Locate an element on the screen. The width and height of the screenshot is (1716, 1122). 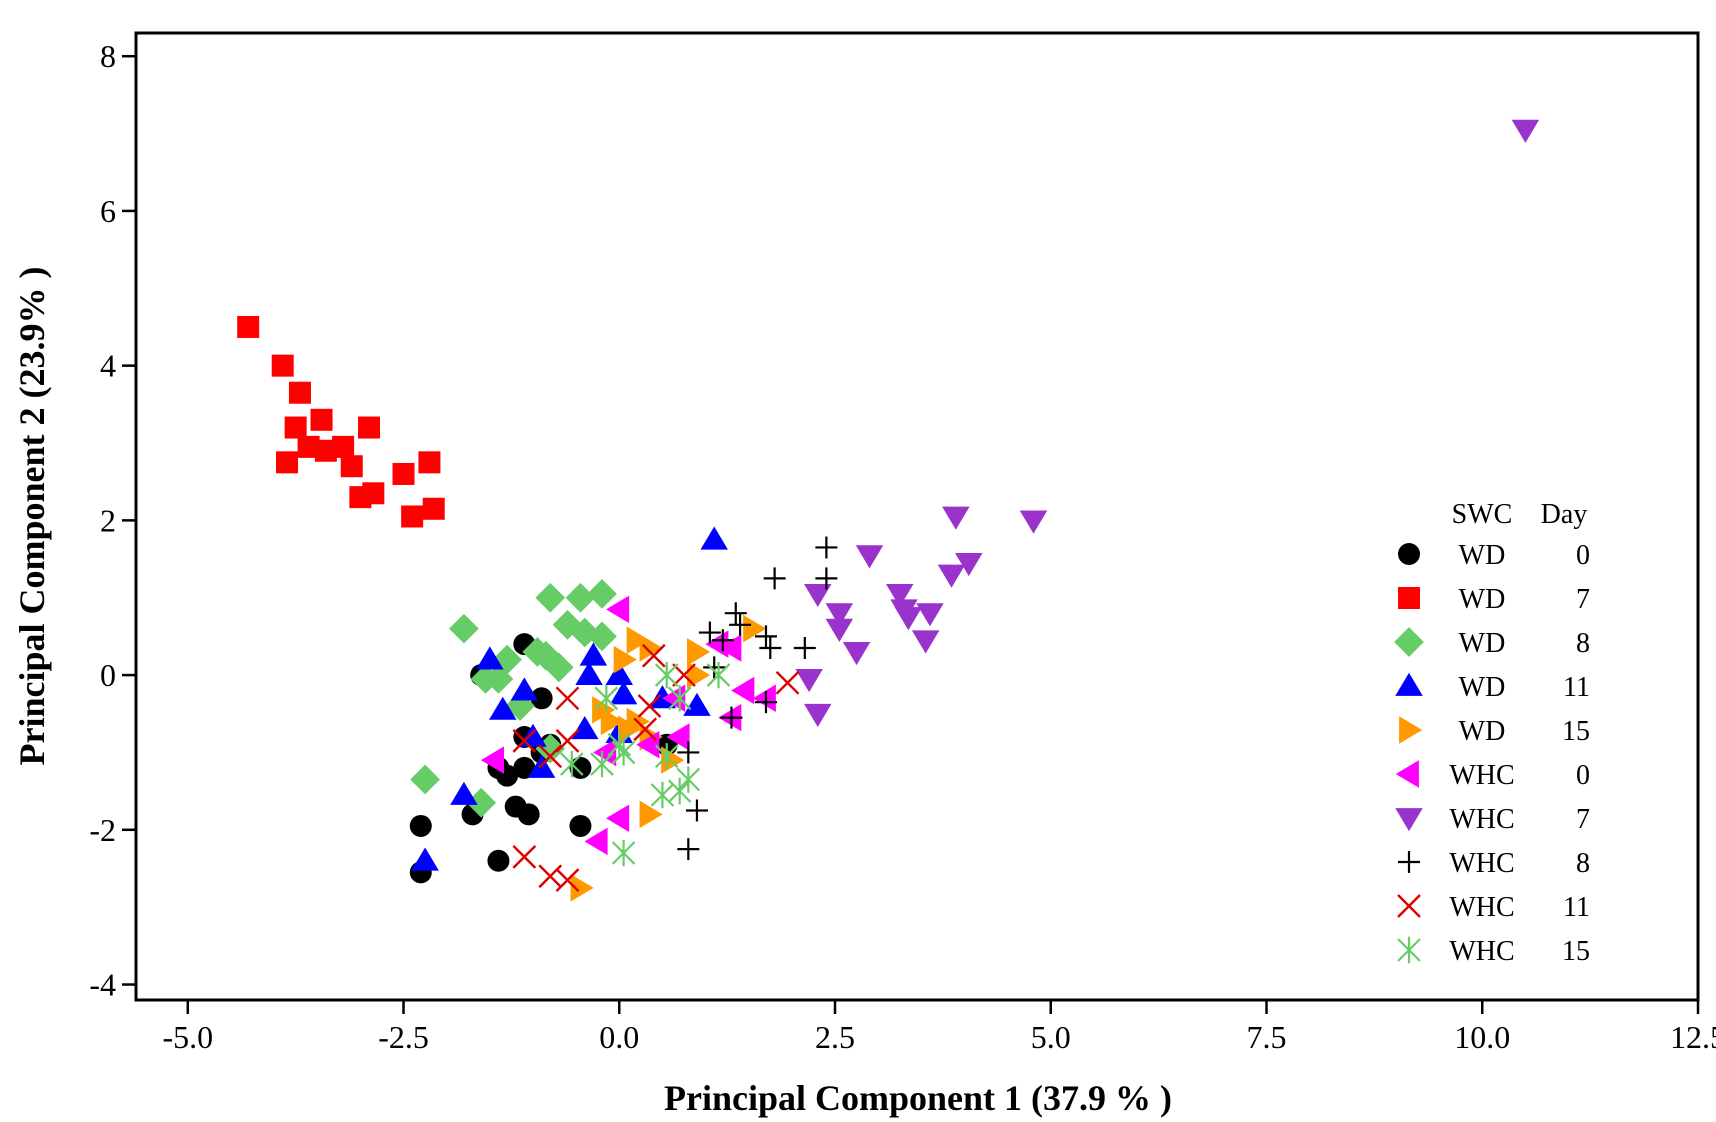
legend-entry: WHC 15 is located at coordinates (1493, 951).